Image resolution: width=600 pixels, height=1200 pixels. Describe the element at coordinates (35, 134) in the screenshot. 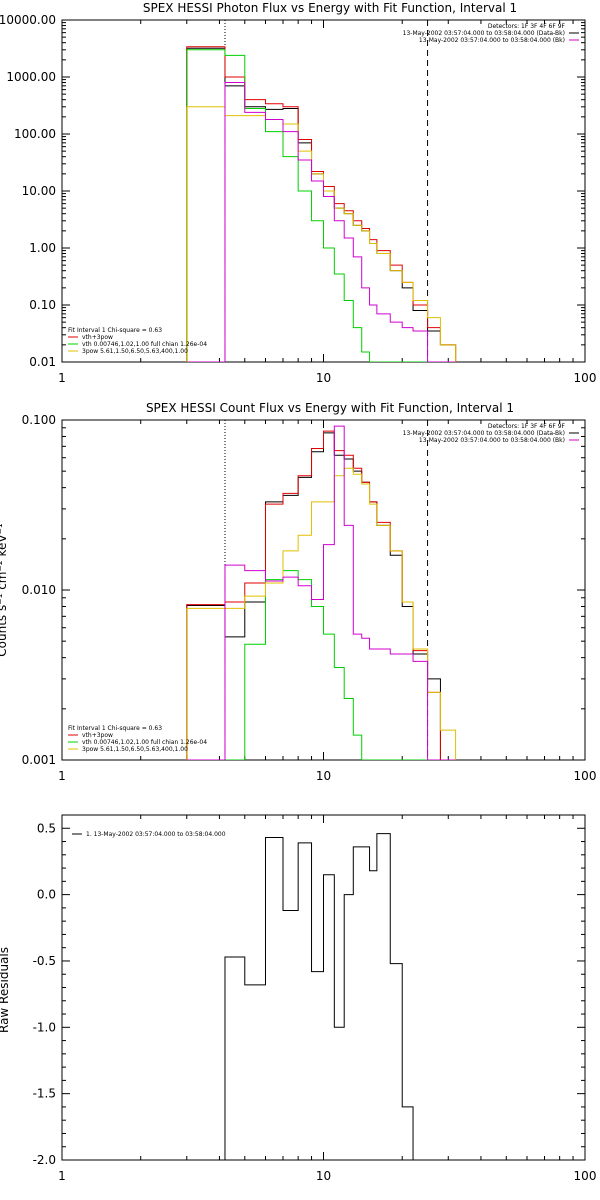

I see `y-tick-label: 100.00` at that location.